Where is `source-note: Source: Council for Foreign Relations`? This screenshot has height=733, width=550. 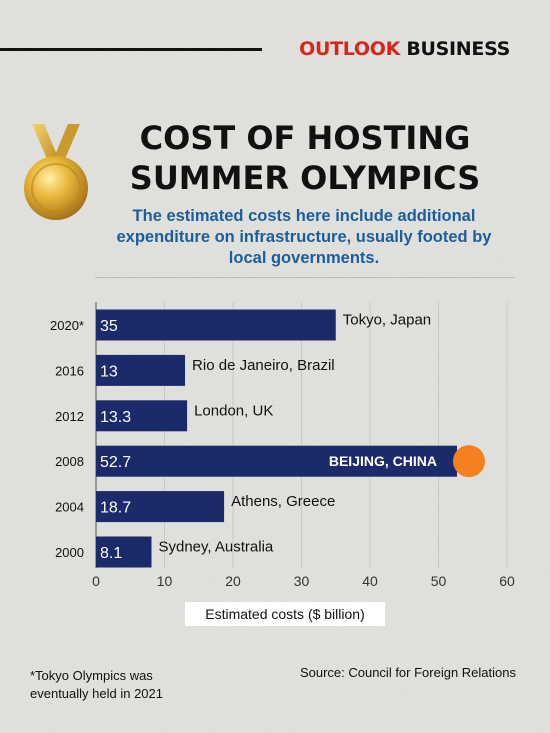
source-note: Source: Council for Foreign Relations is located at coordinates (407, 672).